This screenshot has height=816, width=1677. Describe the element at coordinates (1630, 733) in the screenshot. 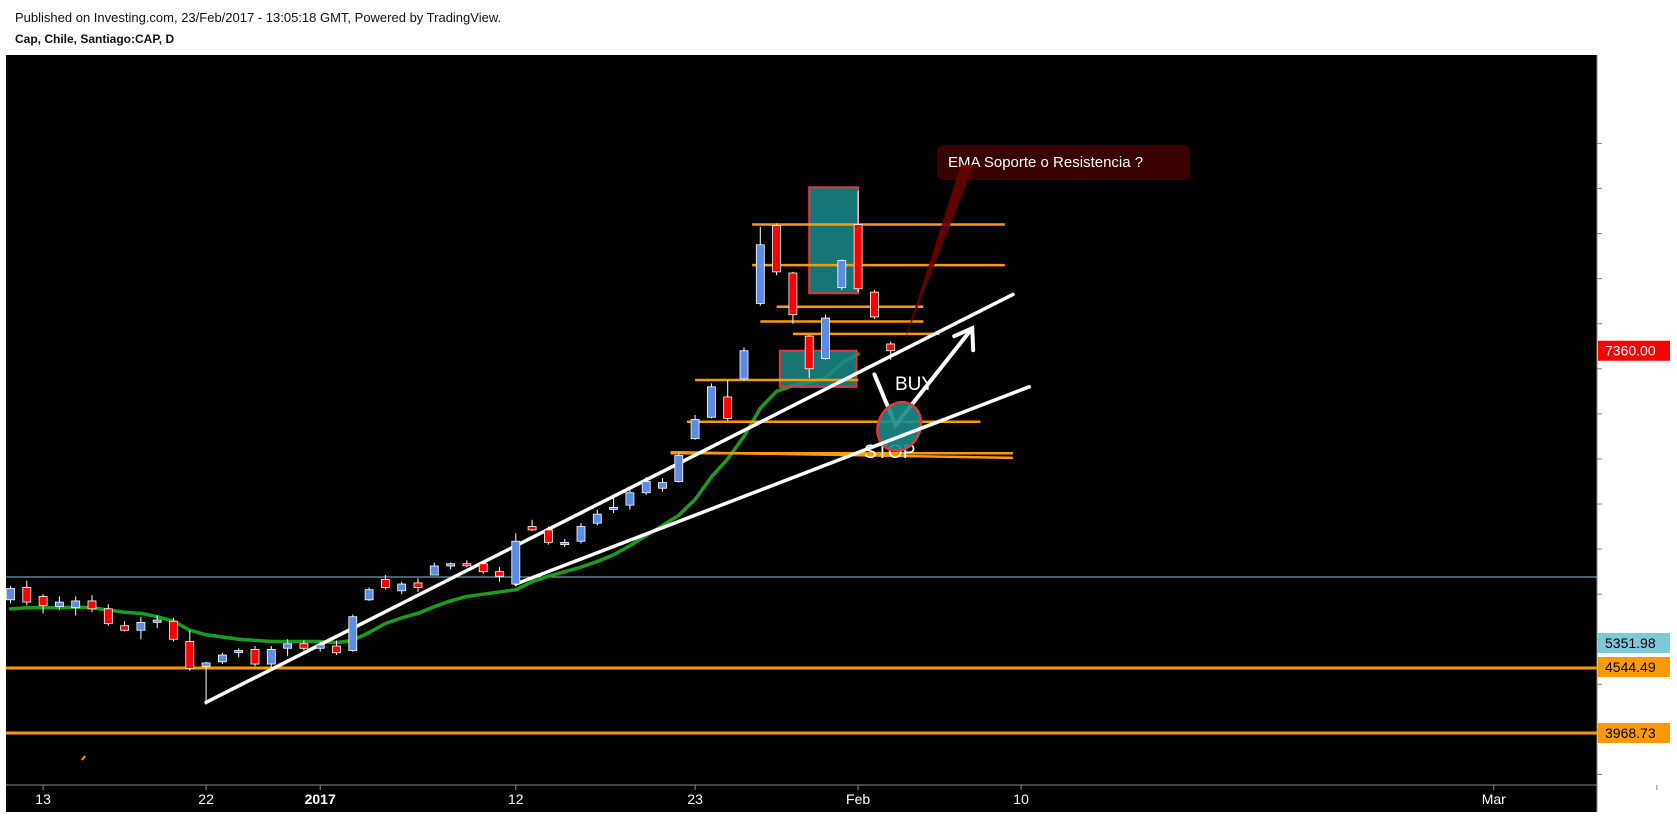

I see `lower-level-badge-label: 3968.73` at that location.